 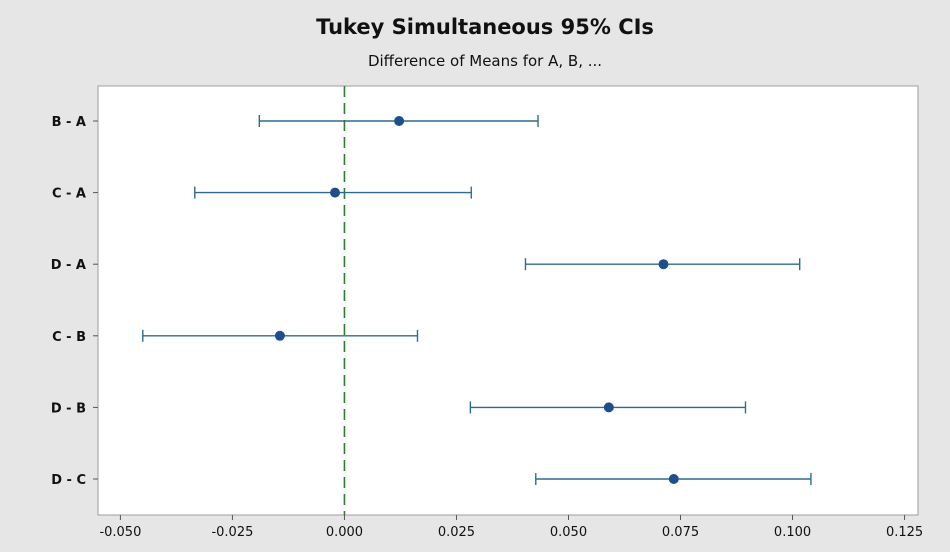 I want to click on category-label: D - A, so click(x=68, y=265).